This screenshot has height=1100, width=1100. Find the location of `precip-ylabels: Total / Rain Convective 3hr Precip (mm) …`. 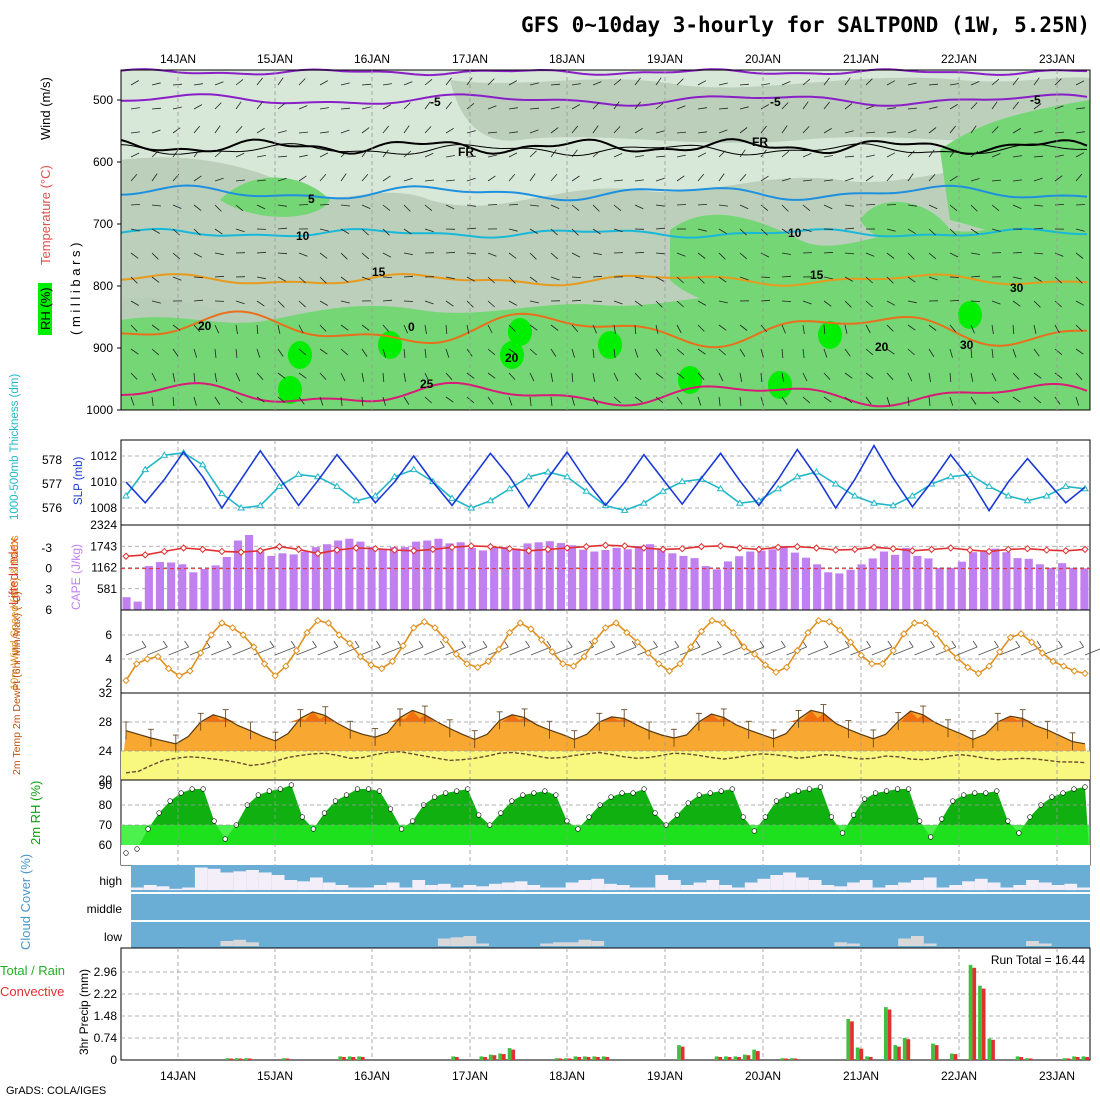

precip-ylabels: Total / Rain Convective 3hr Precip (mm) … is located at coordinates (542, 1004).